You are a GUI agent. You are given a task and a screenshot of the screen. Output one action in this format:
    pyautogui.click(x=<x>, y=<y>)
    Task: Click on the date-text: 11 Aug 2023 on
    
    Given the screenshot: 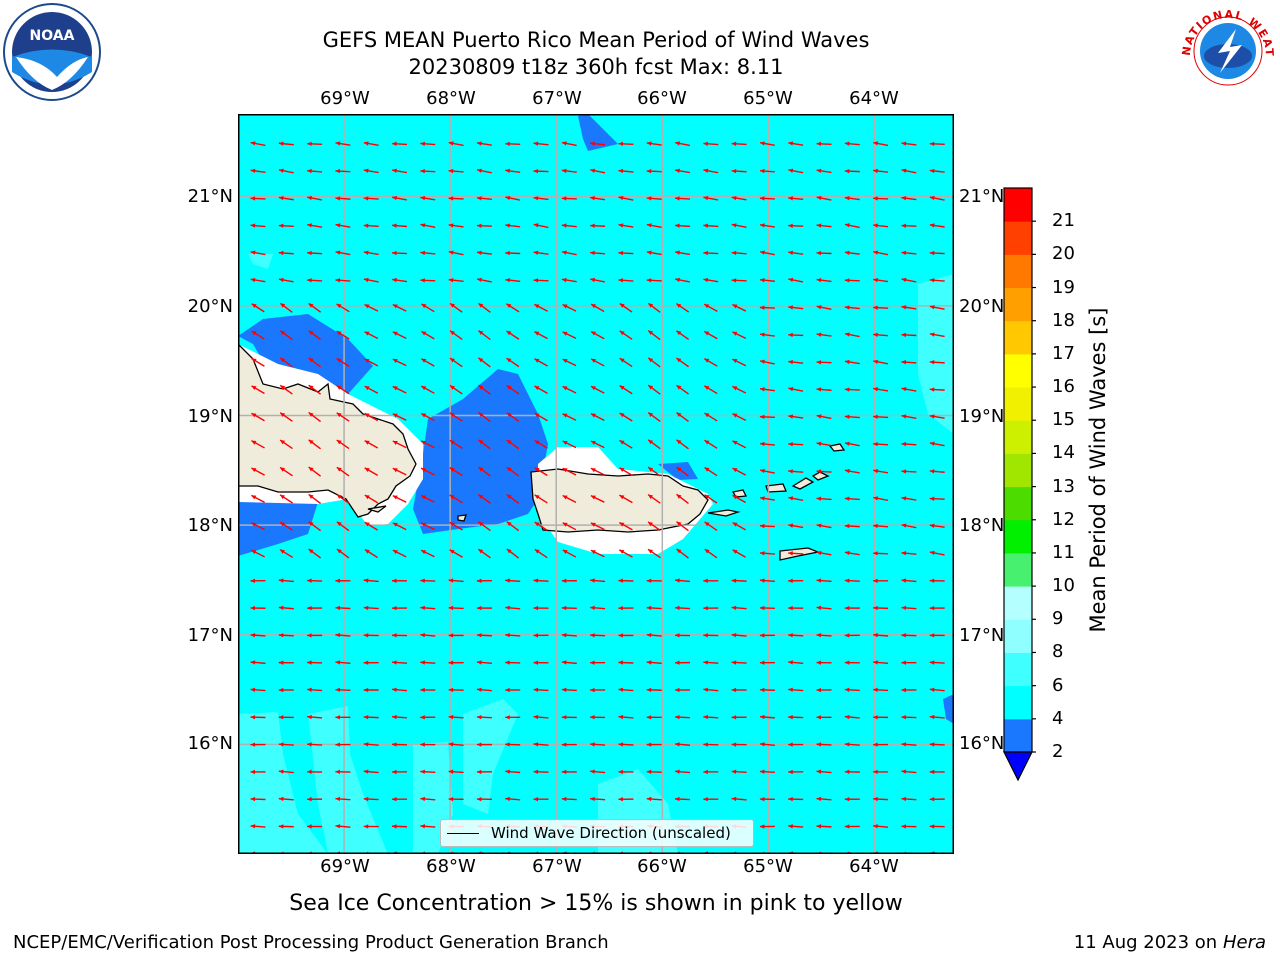 What is the action you would take?
    pyautogui.click(x=1145, y=942)
    